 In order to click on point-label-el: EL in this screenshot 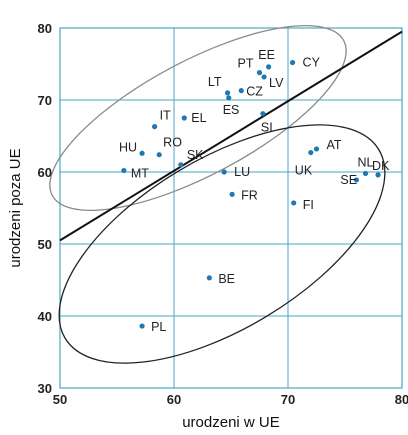, I will do `click(198, 118)`.